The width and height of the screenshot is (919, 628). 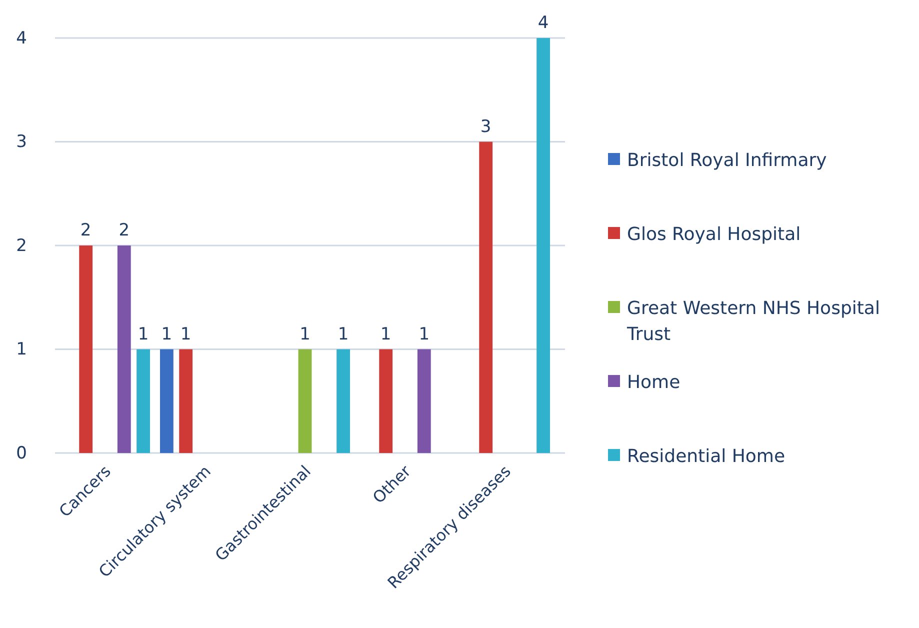 What do you see at coordinates (21, 453) in the screenshot?
I see `y-tick-label: 0` at bounding box center [21, 453].